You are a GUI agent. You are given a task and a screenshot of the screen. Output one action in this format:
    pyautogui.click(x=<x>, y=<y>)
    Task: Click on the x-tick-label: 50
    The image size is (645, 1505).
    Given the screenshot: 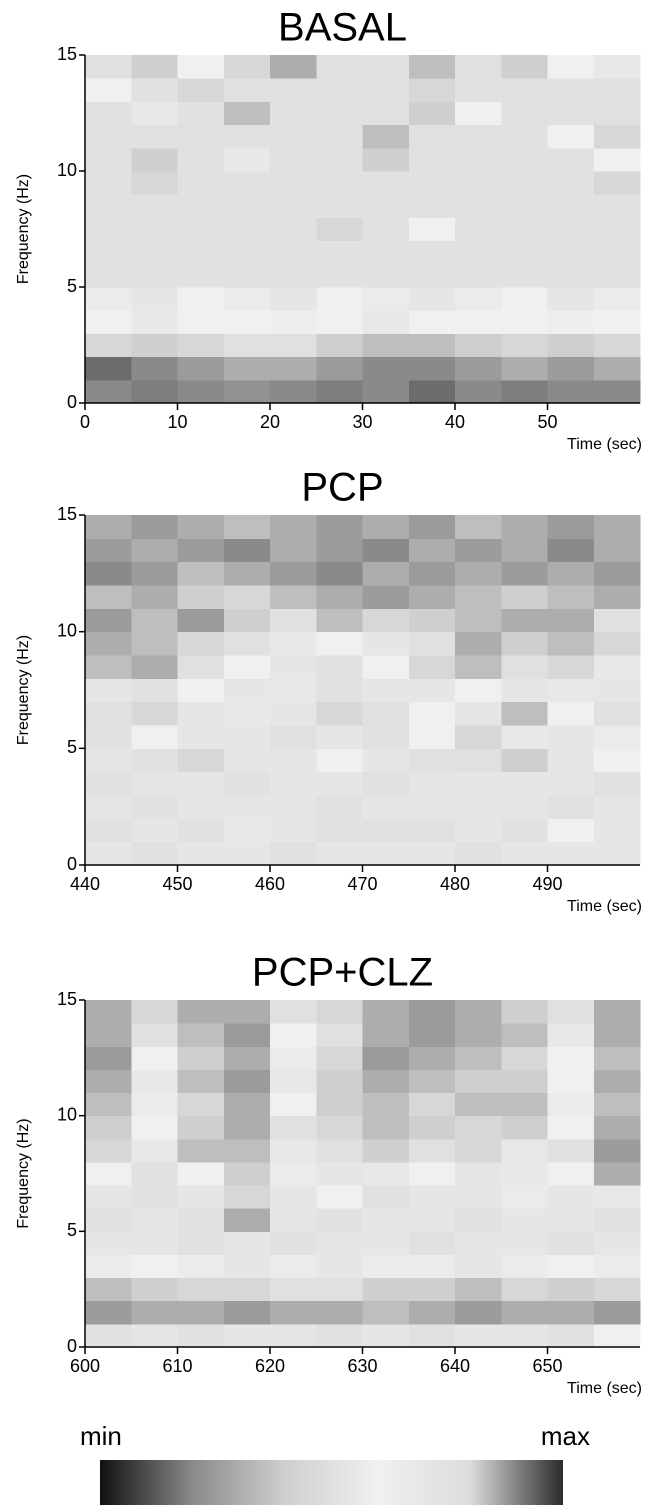 What is the action you would take?
    pyautogui.click(x=547, y=422)
    